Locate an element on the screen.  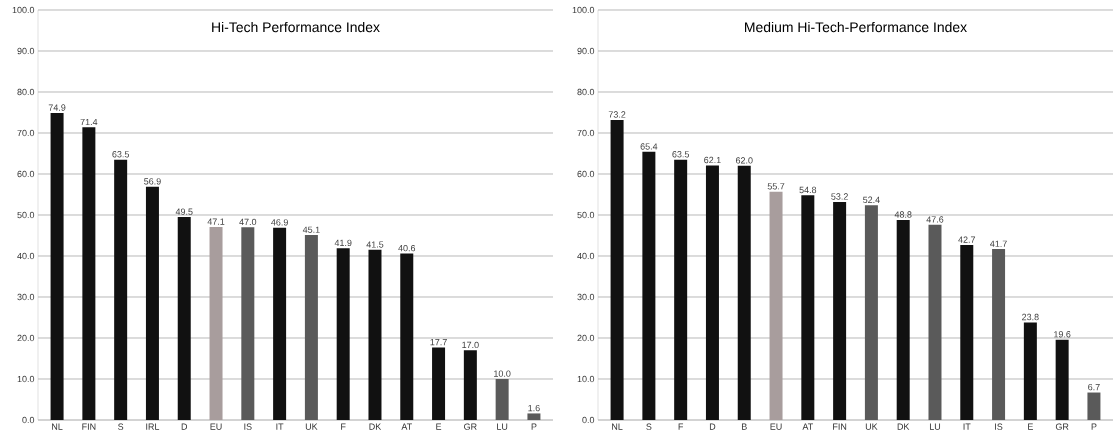
data-label: 52.4 is located at coordinates (871, 199).